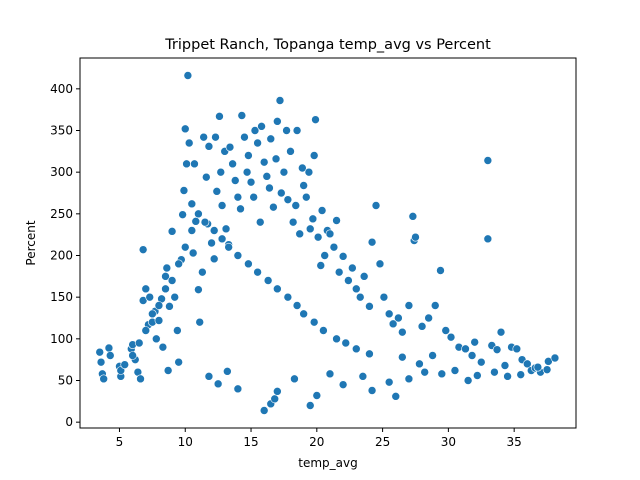  I want to click on y-axis-title: Percent, so click(31, 242).